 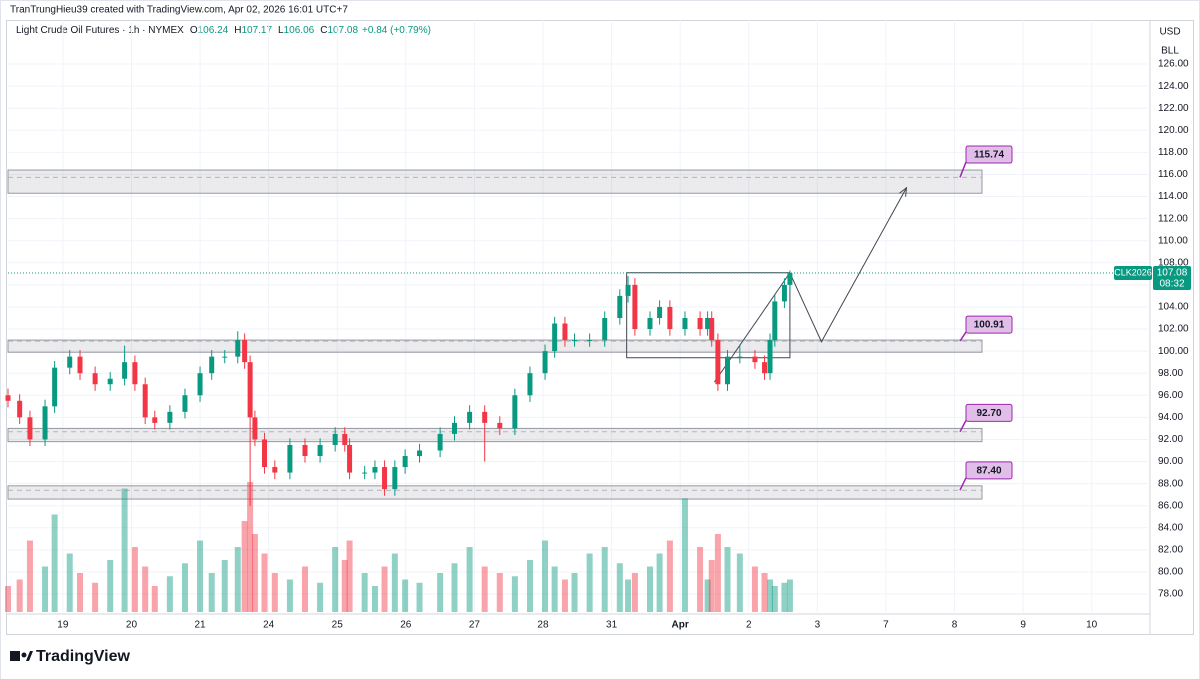 What do you see at coordinates (1170, 395) in the screenshot?
I see `y-tick-label: 96.00` at bounding box center [1170, 395].